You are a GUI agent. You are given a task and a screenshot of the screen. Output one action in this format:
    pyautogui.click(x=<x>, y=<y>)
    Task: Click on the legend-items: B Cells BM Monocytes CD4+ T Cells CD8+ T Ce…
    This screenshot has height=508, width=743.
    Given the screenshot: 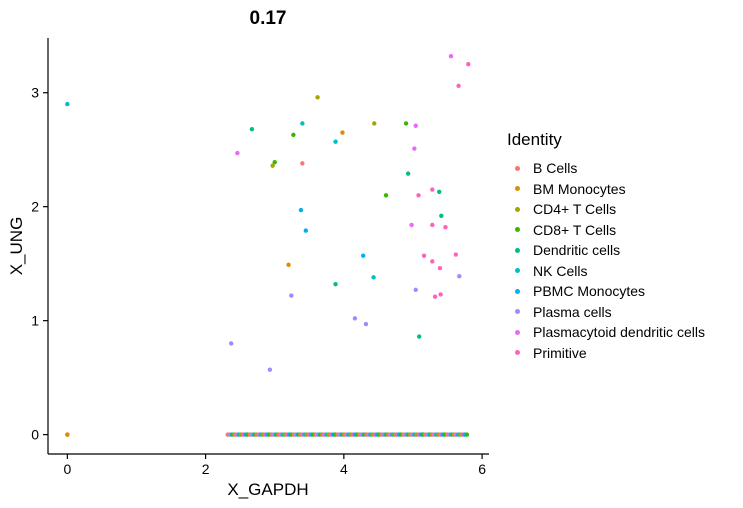 What is the action you would take?
    pyautogui.click(x=606, y=260)
    